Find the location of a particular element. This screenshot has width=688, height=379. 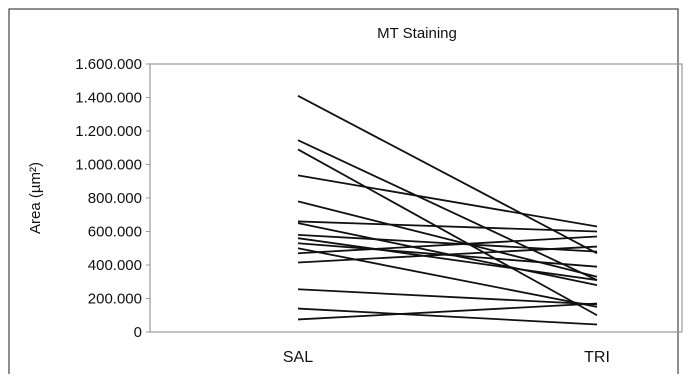

y-axis-label: Area (µm²) is located at coordinates (35, 198).